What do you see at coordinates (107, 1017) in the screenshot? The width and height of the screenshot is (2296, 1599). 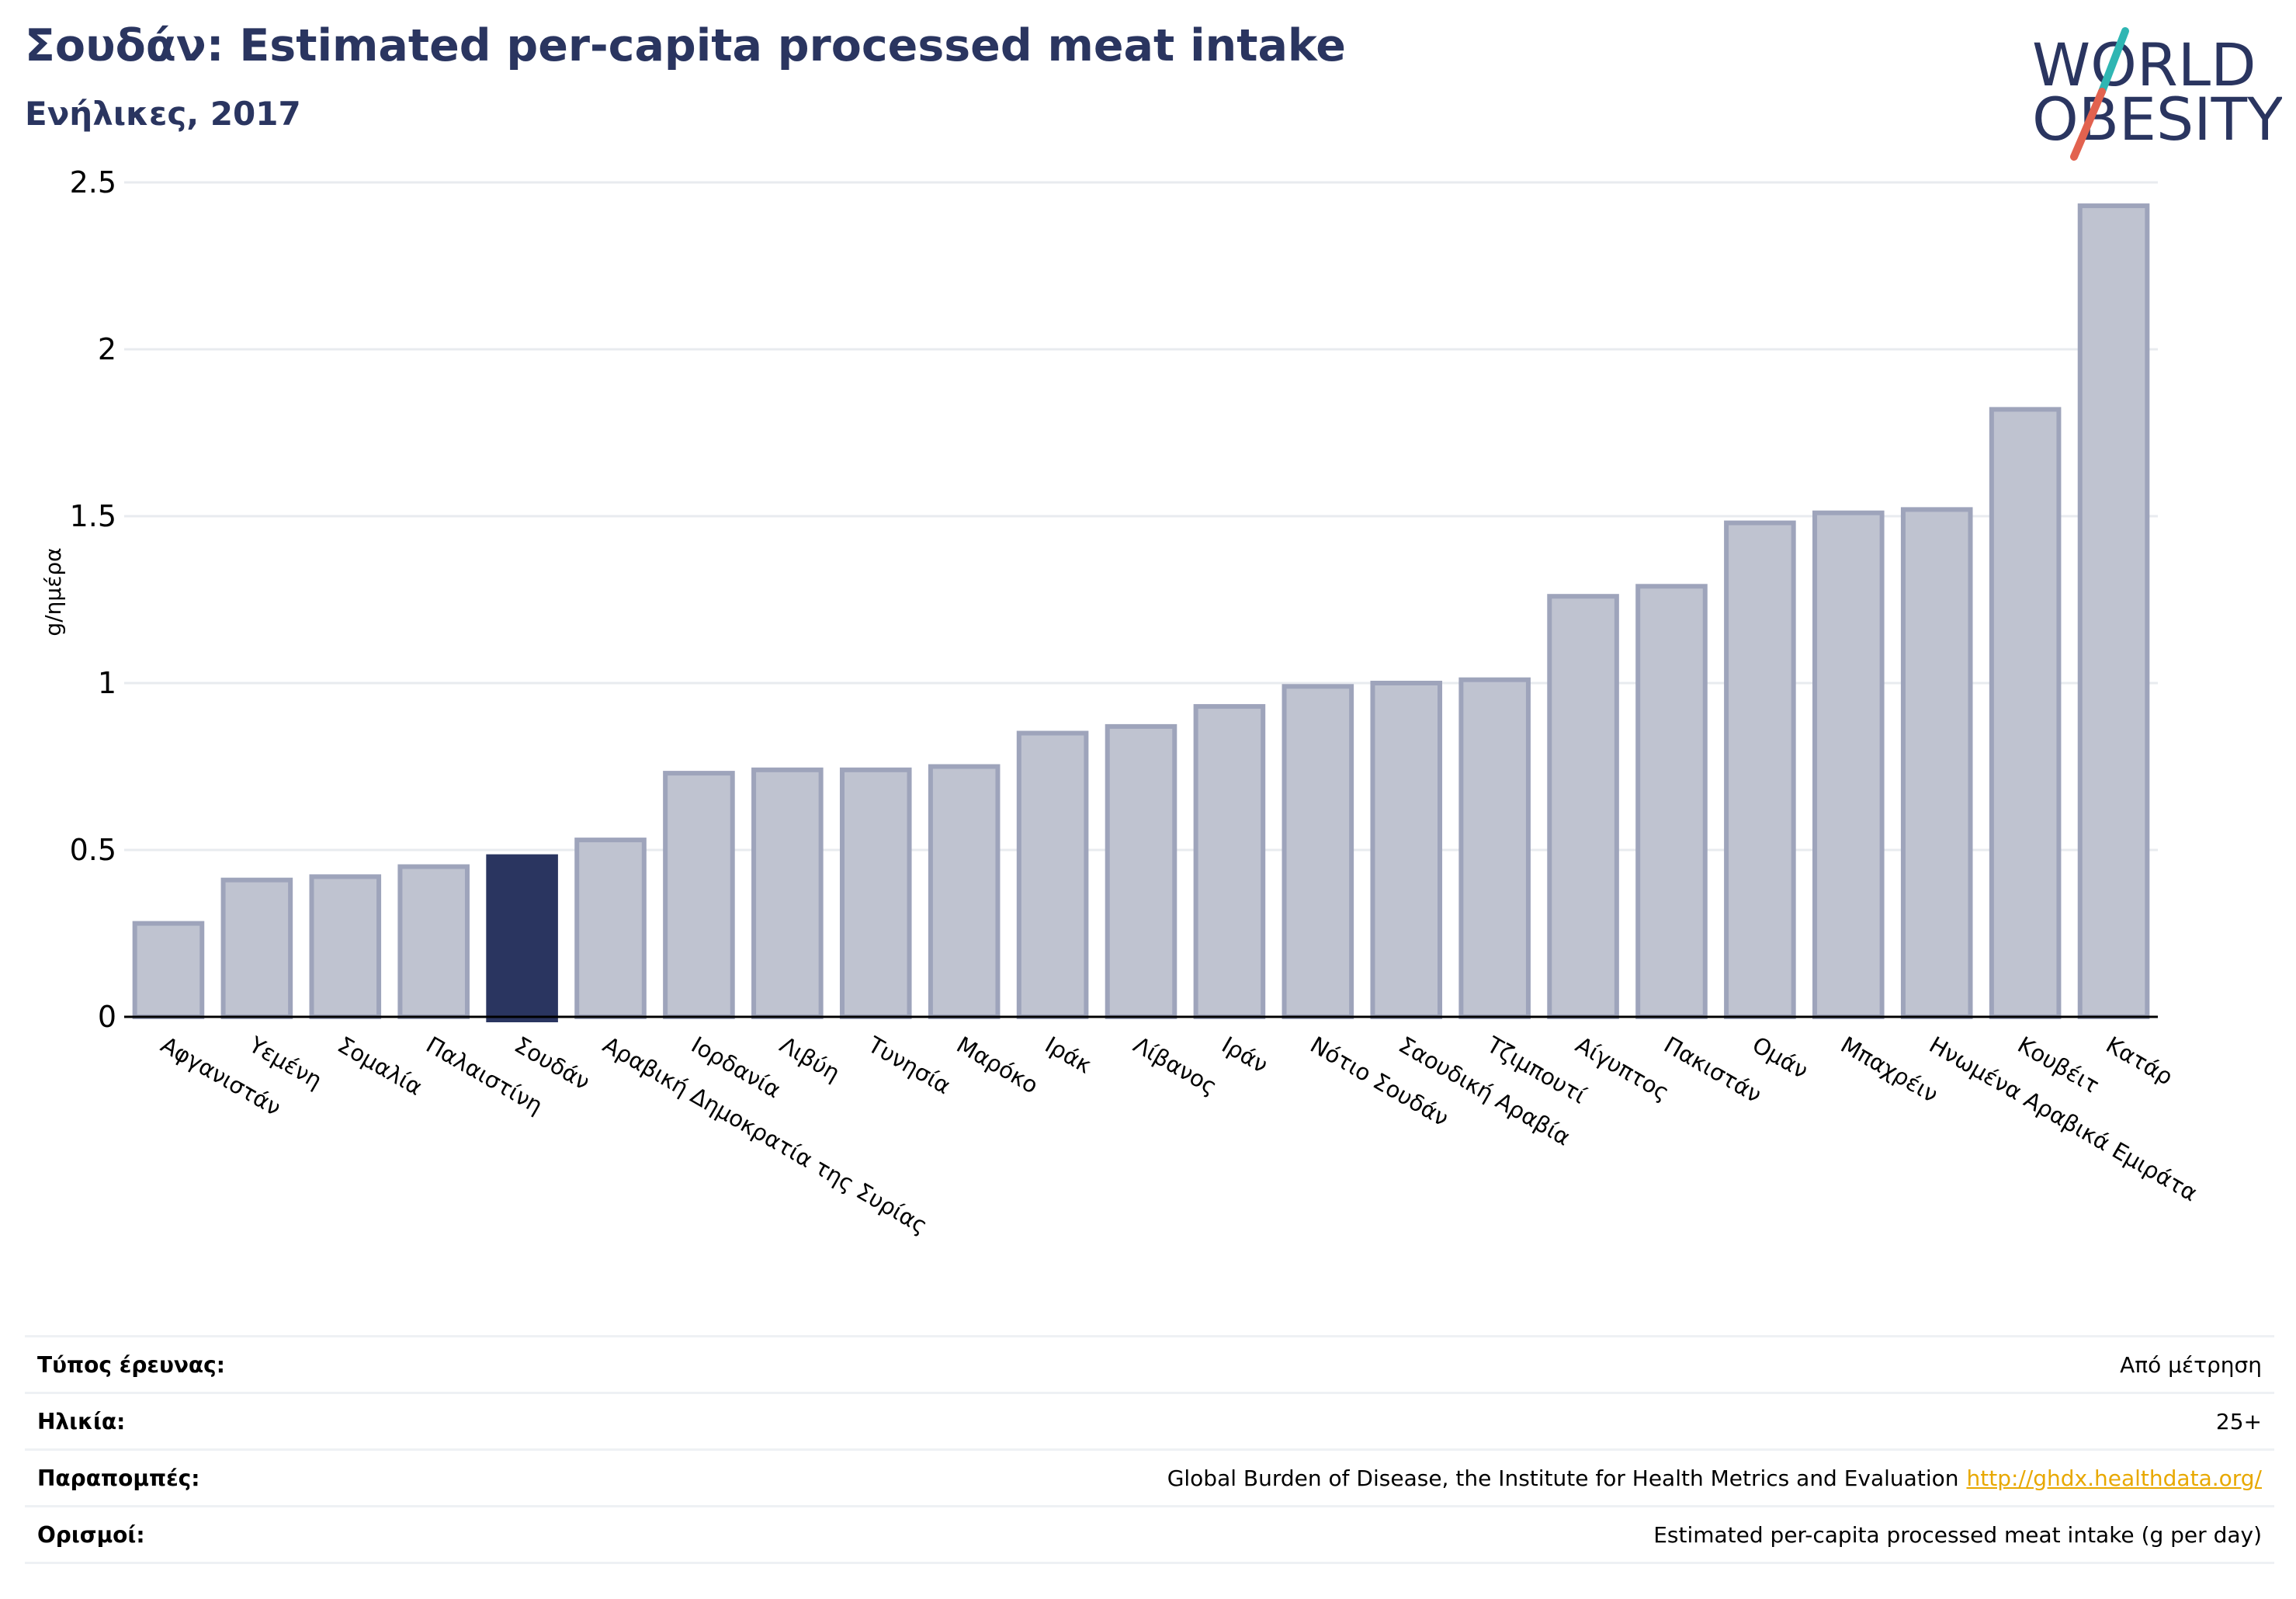 I see `y-tick-label: 0` at bounding box center [107, 1017].